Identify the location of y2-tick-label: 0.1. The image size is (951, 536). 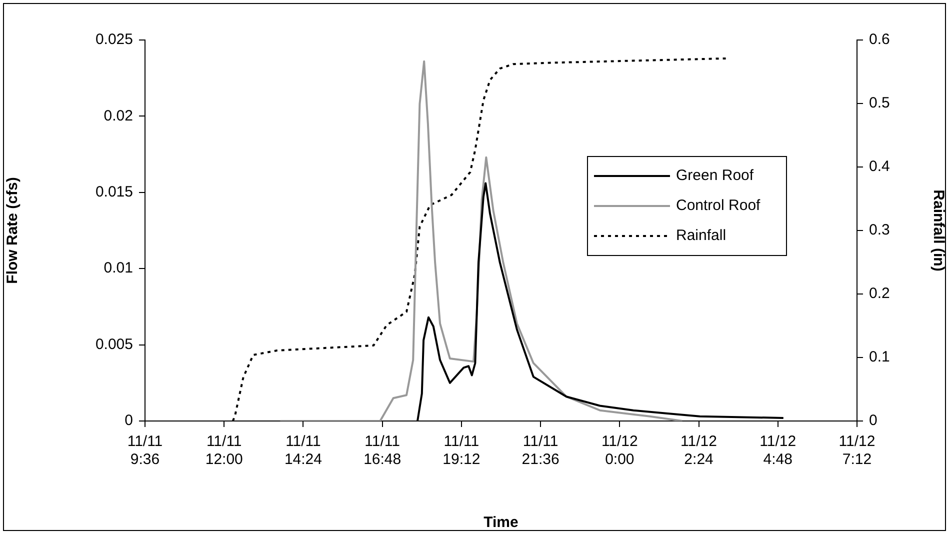
(879, 357).